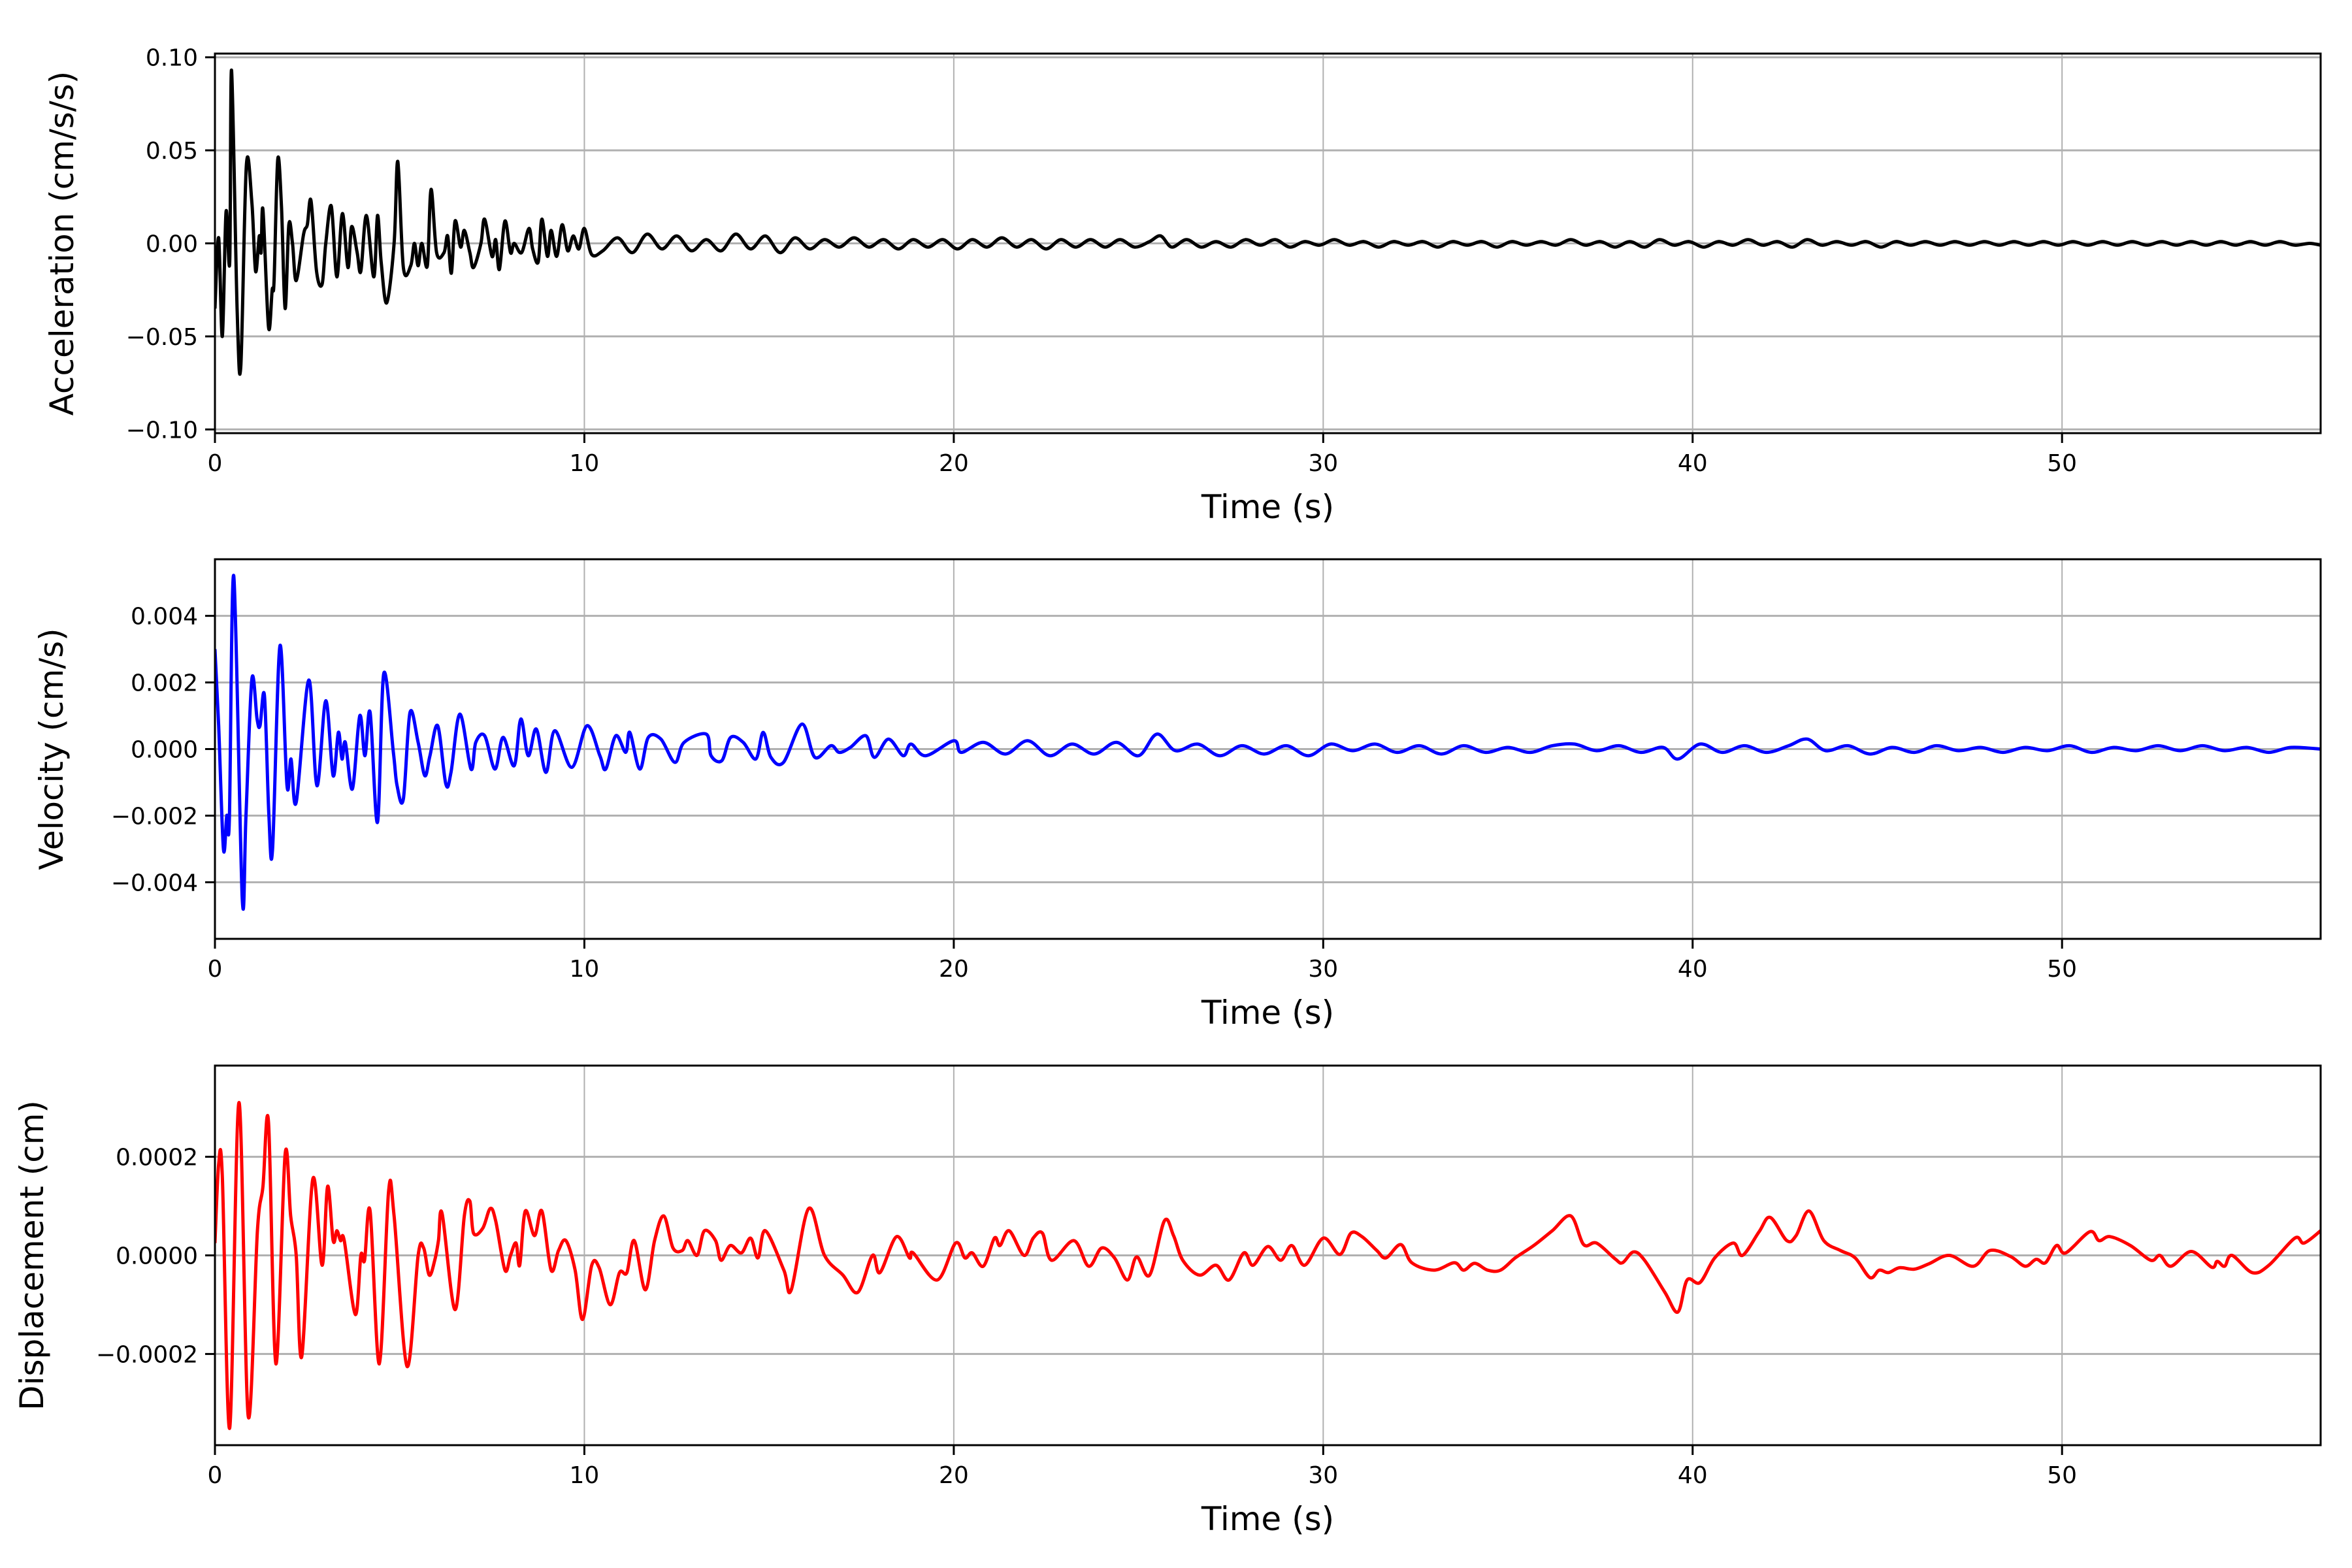 This screenshot has width=2352, height=1568. I want to click on velocity-xtick-label: 0, so click(215, 969).